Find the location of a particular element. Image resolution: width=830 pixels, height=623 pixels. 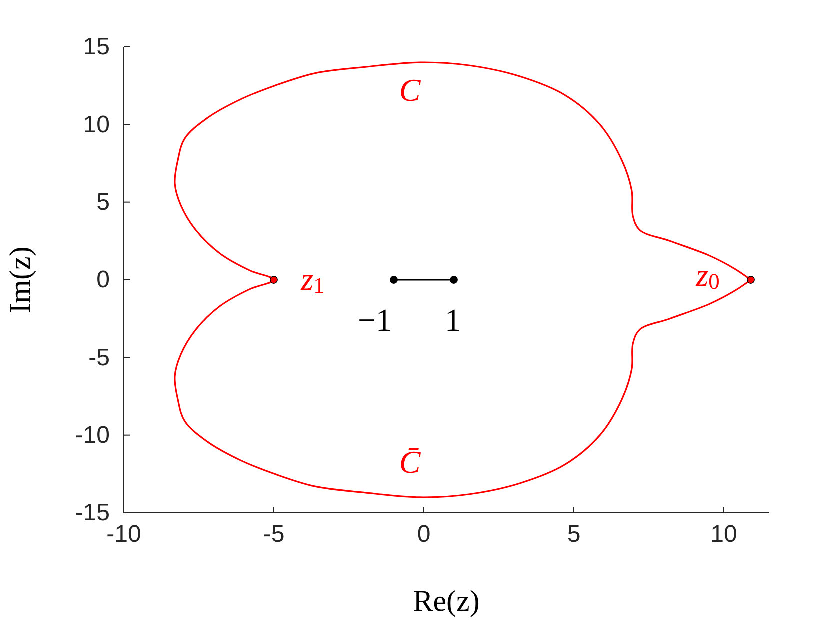

annotation: 1 is located at coordinates (453, 320).